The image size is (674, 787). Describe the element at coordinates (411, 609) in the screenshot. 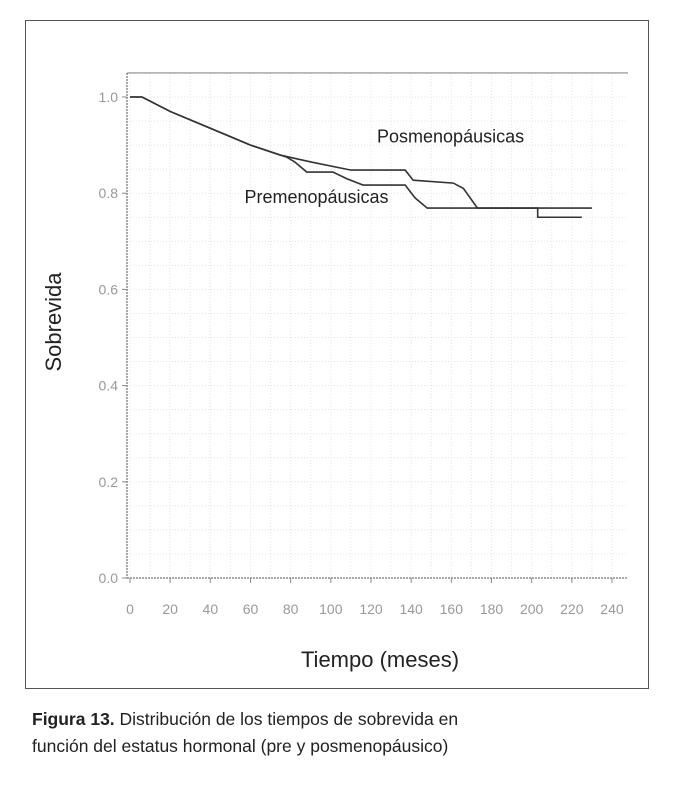

I see `x-tick-label: 140` at that location.